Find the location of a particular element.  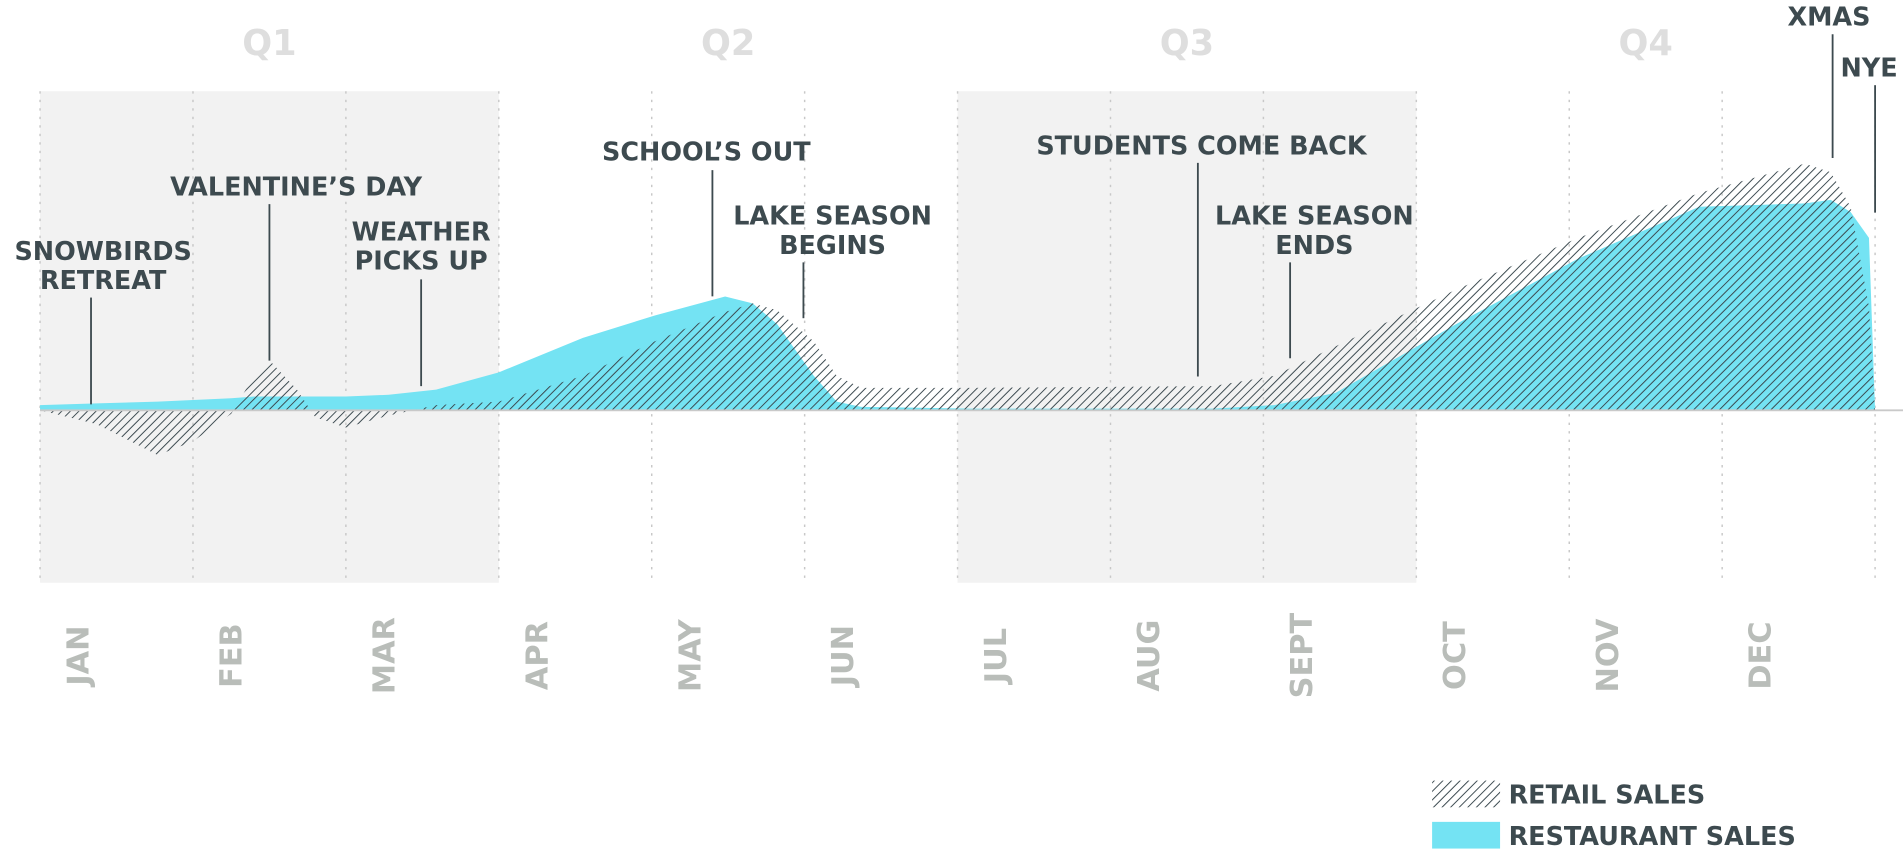

annotation-text: SNOWBIRDS is located at coordinates (102, 252).